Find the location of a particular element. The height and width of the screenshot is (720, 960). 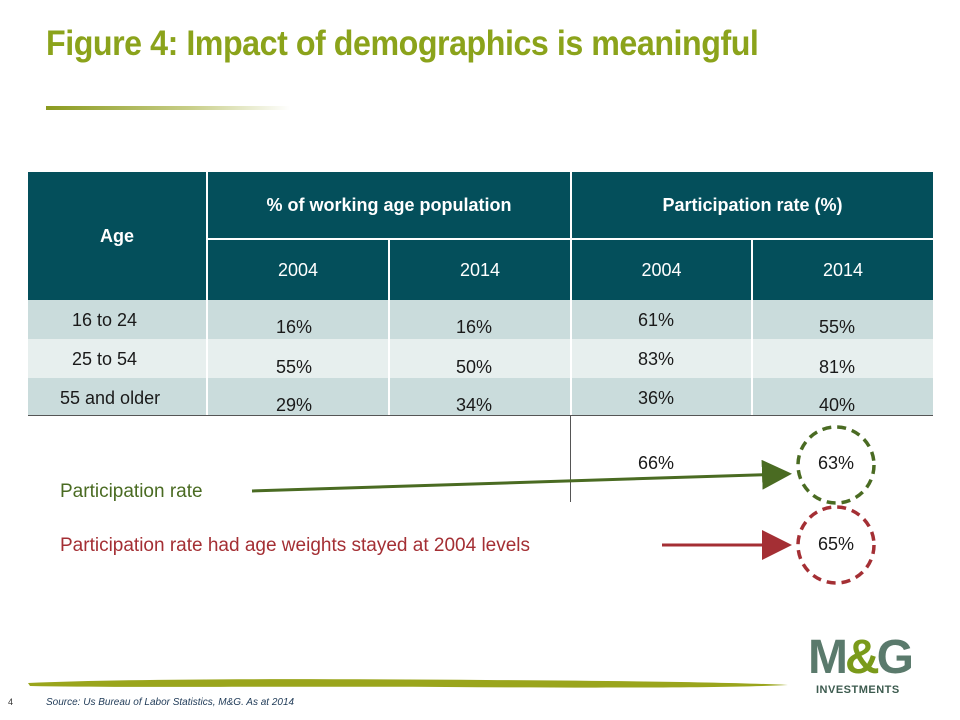

participation-rate-label: Participation rate is located at coordinates (131, 491).